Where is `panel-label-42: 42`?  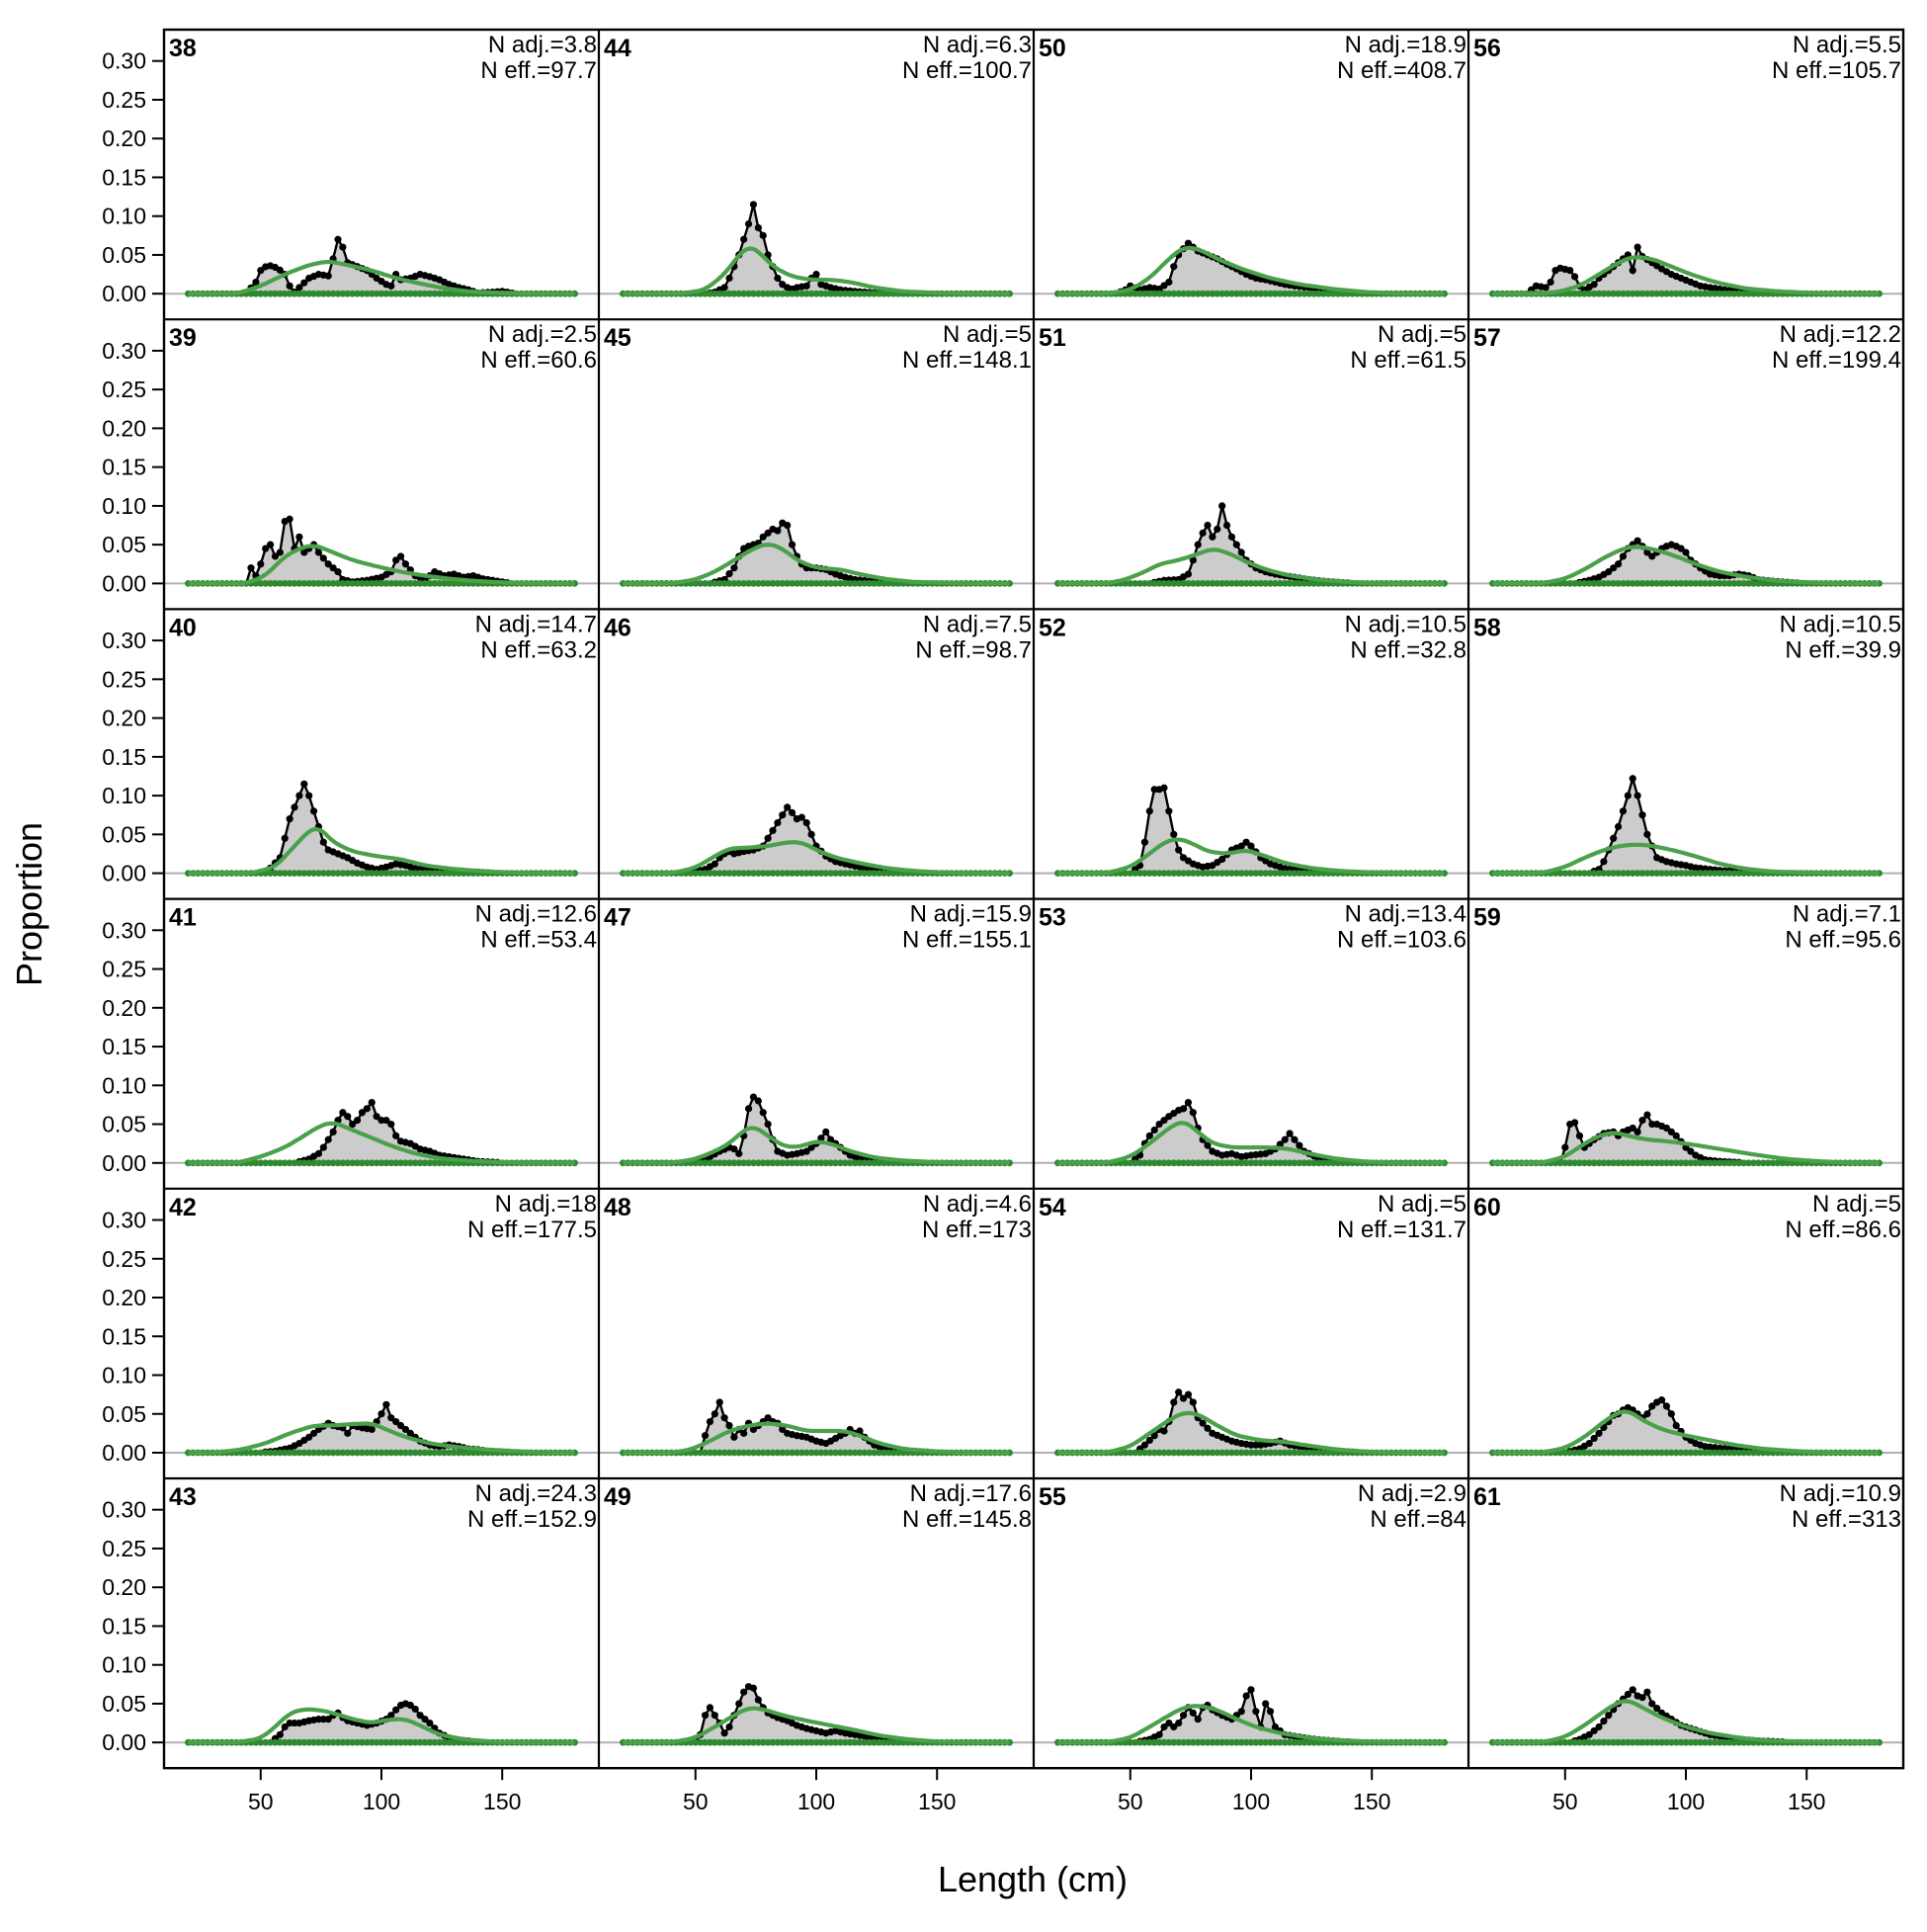 panel-label-42: 42 is located at coordinates (183, 1207).